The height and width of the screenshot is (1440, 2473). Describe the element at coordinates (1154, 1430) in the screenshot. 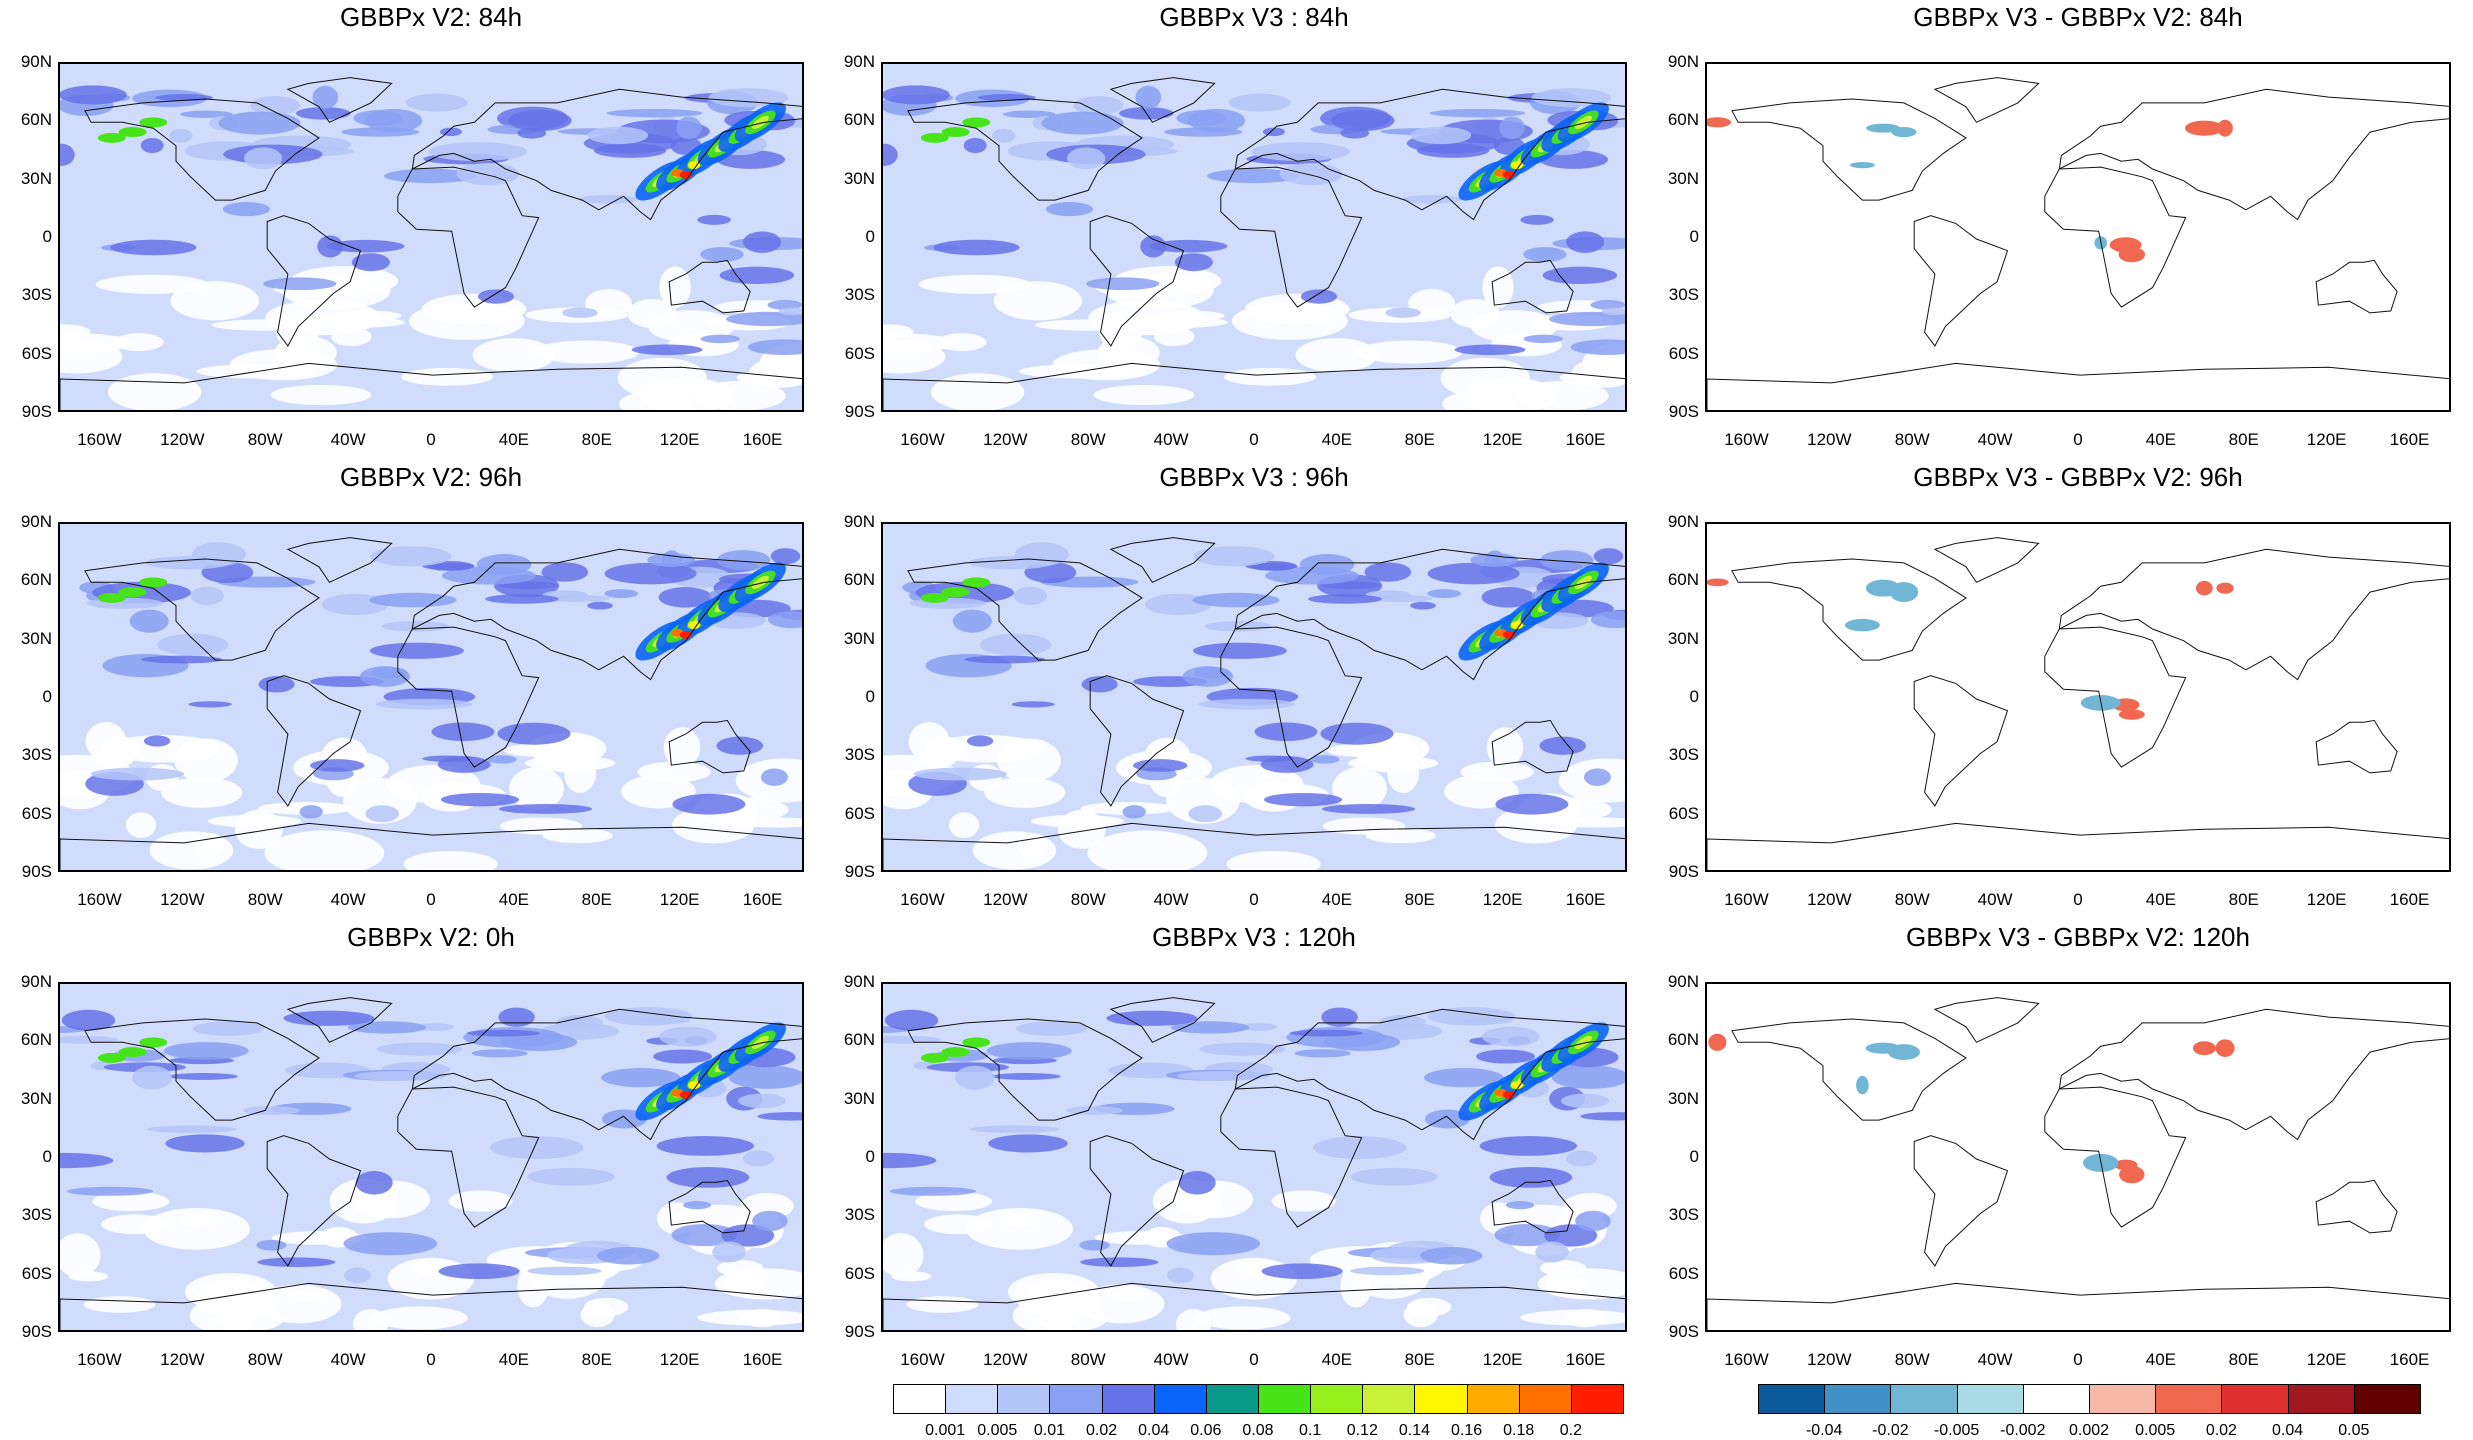

I see `colorbar-label: 0.04` at that location.